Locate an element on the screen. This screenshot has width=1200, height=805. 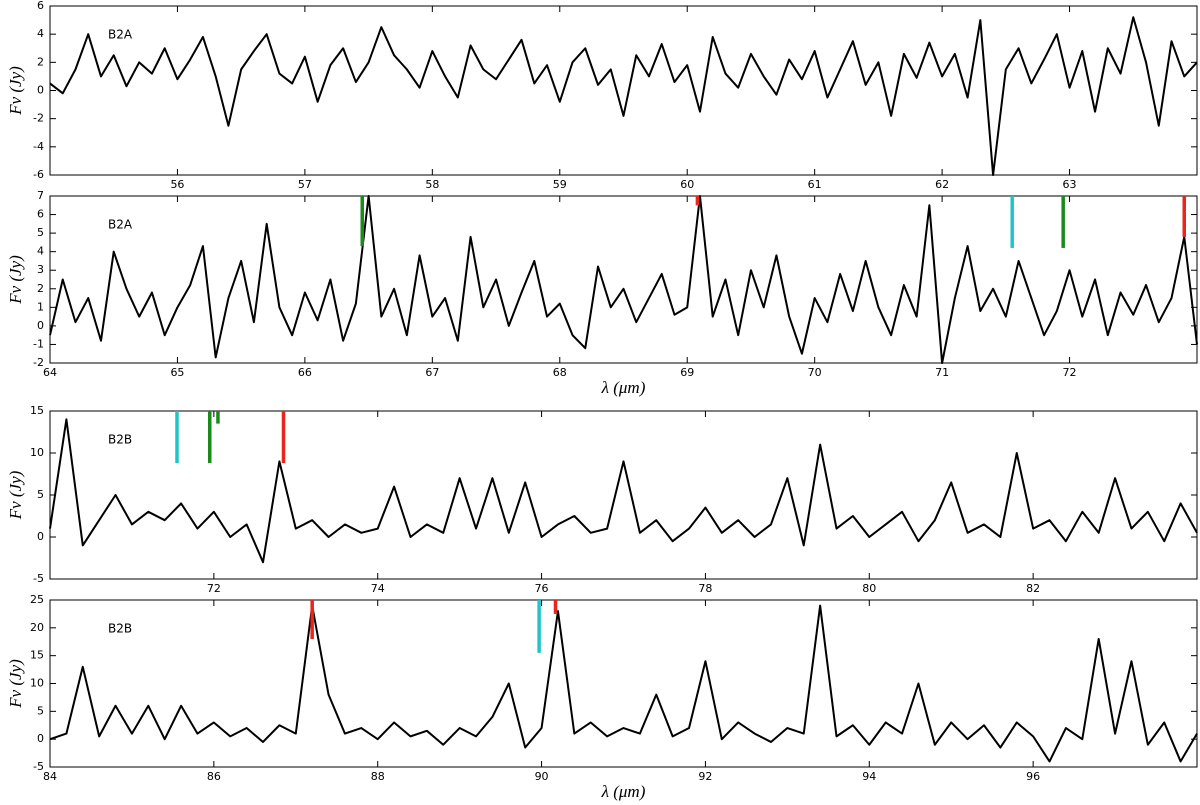
y-tick-label: -4 is located at coordinates (38, 146).